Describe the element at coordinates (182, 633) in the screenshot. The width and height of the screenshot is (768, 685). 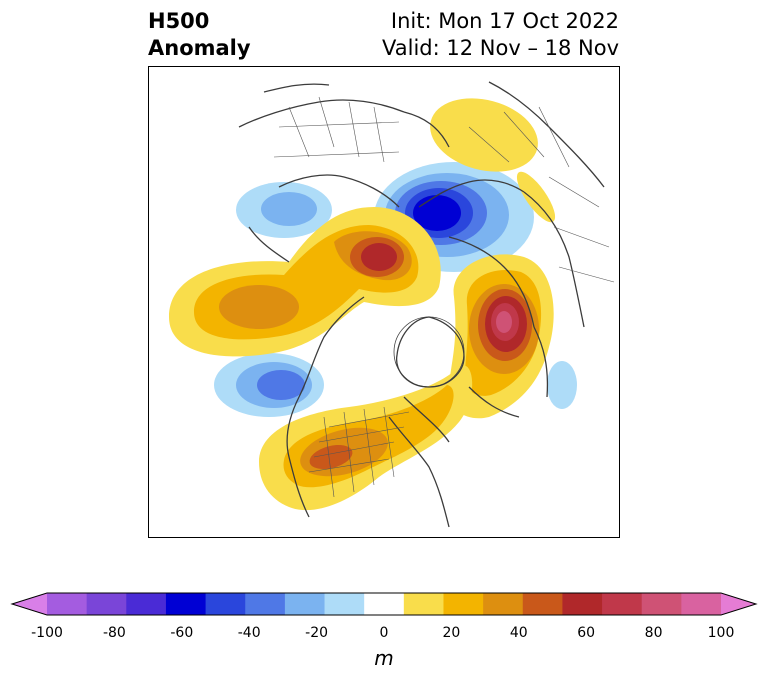
I see `colorbar-tick-label: -60` at that location.